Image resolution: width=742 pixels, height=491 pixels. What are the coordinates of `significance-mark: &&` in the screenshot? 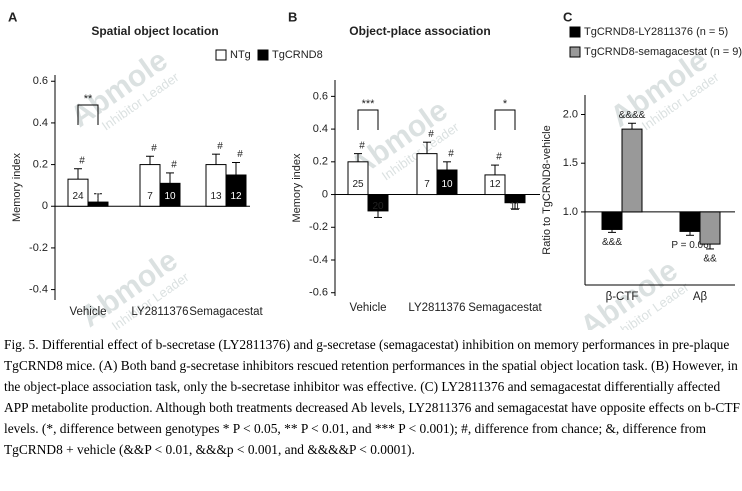 It's located at (710, 259).